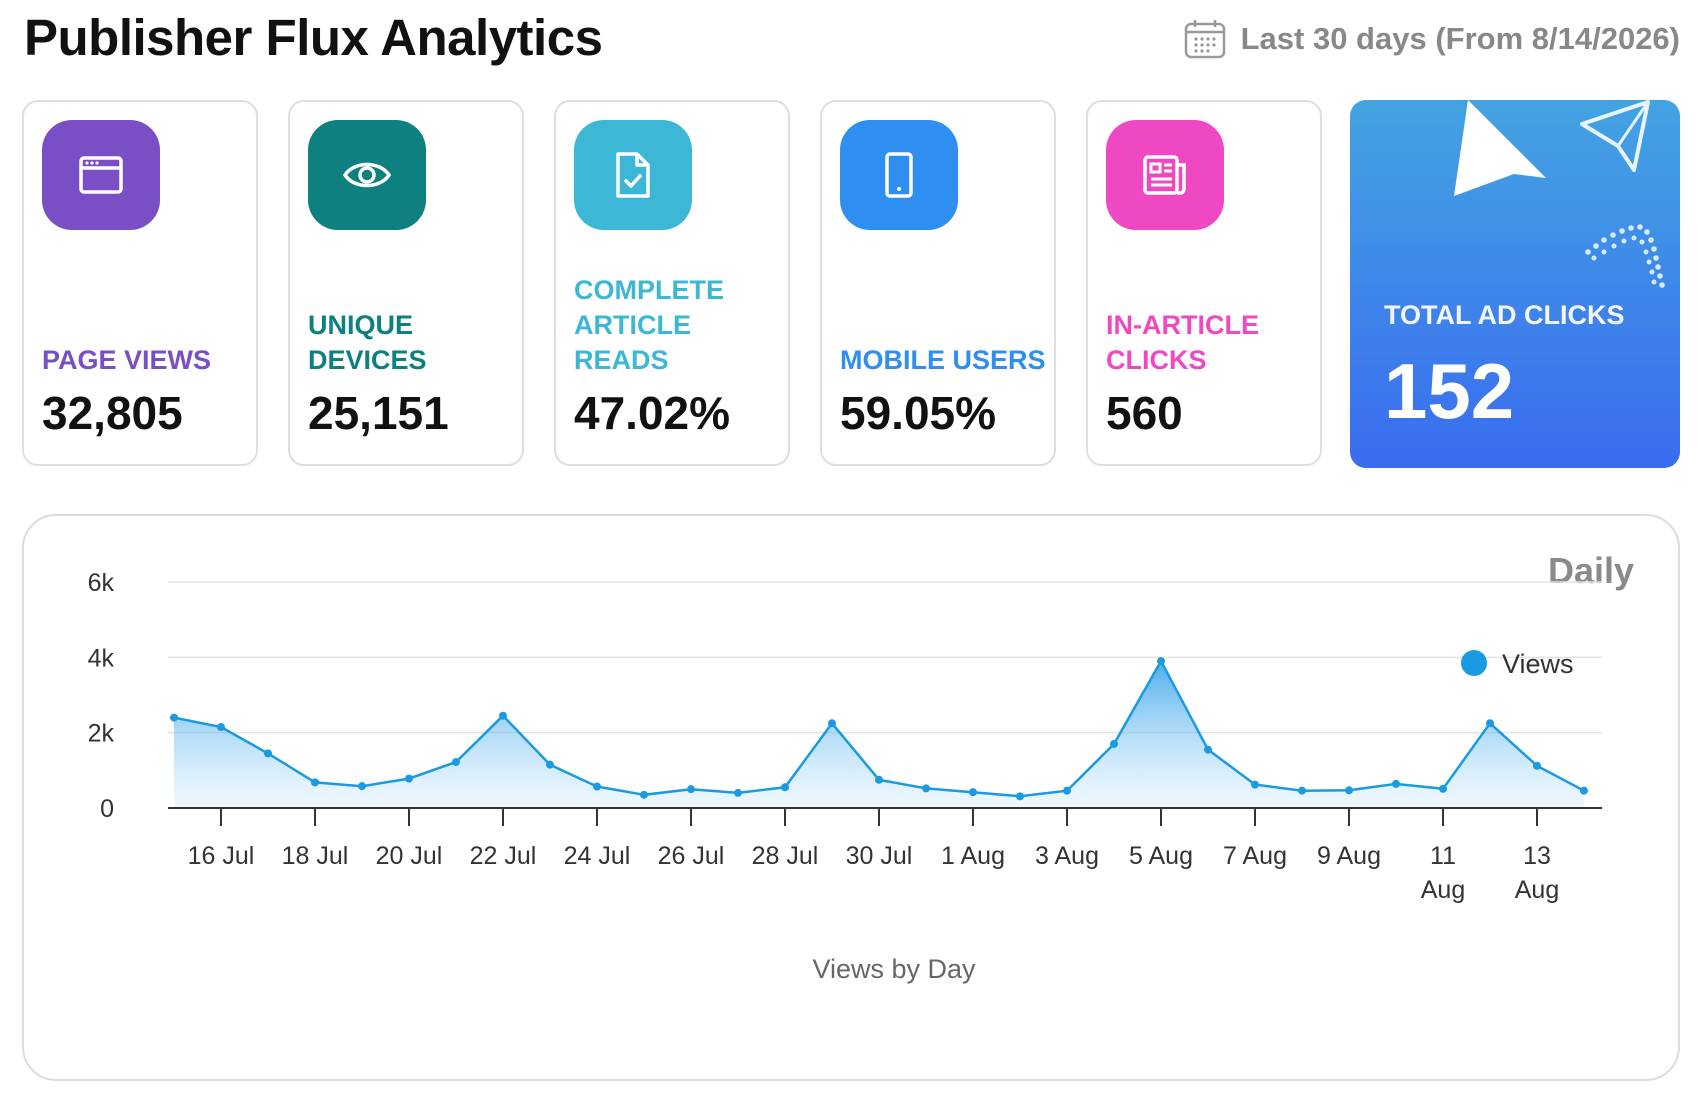 The width and height of the screenshot is (1700, 1096). I want to click on legend-marker-views, so click(1474, 663).